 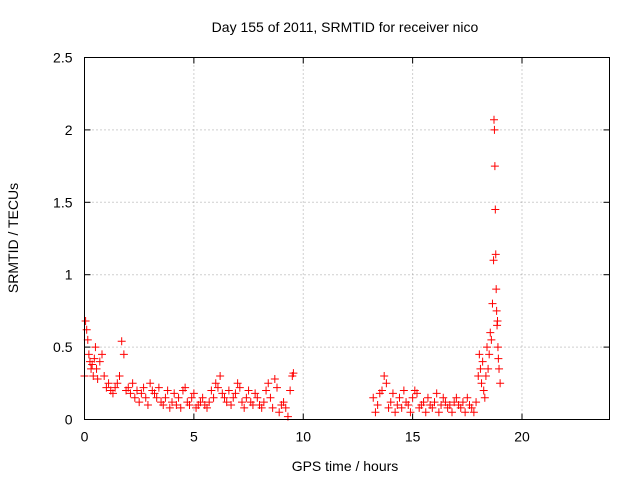 What do you see at coordinates (63, 58) in the screenshot?
I see `y-tick-label: 2.5` at bounding box center [63, 58].